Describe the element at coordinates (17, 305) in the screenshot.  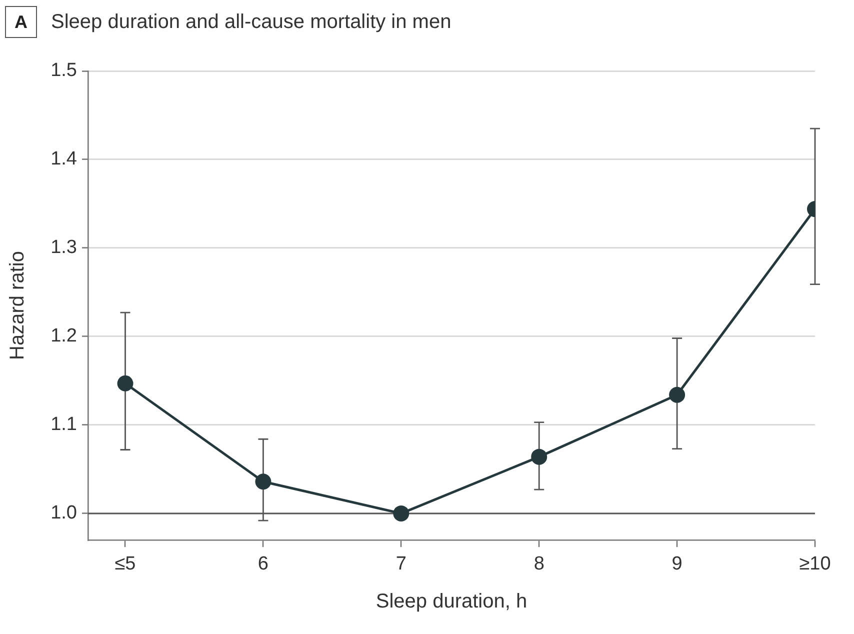
I see `y-axis-title: Hazard ratio` at that location.